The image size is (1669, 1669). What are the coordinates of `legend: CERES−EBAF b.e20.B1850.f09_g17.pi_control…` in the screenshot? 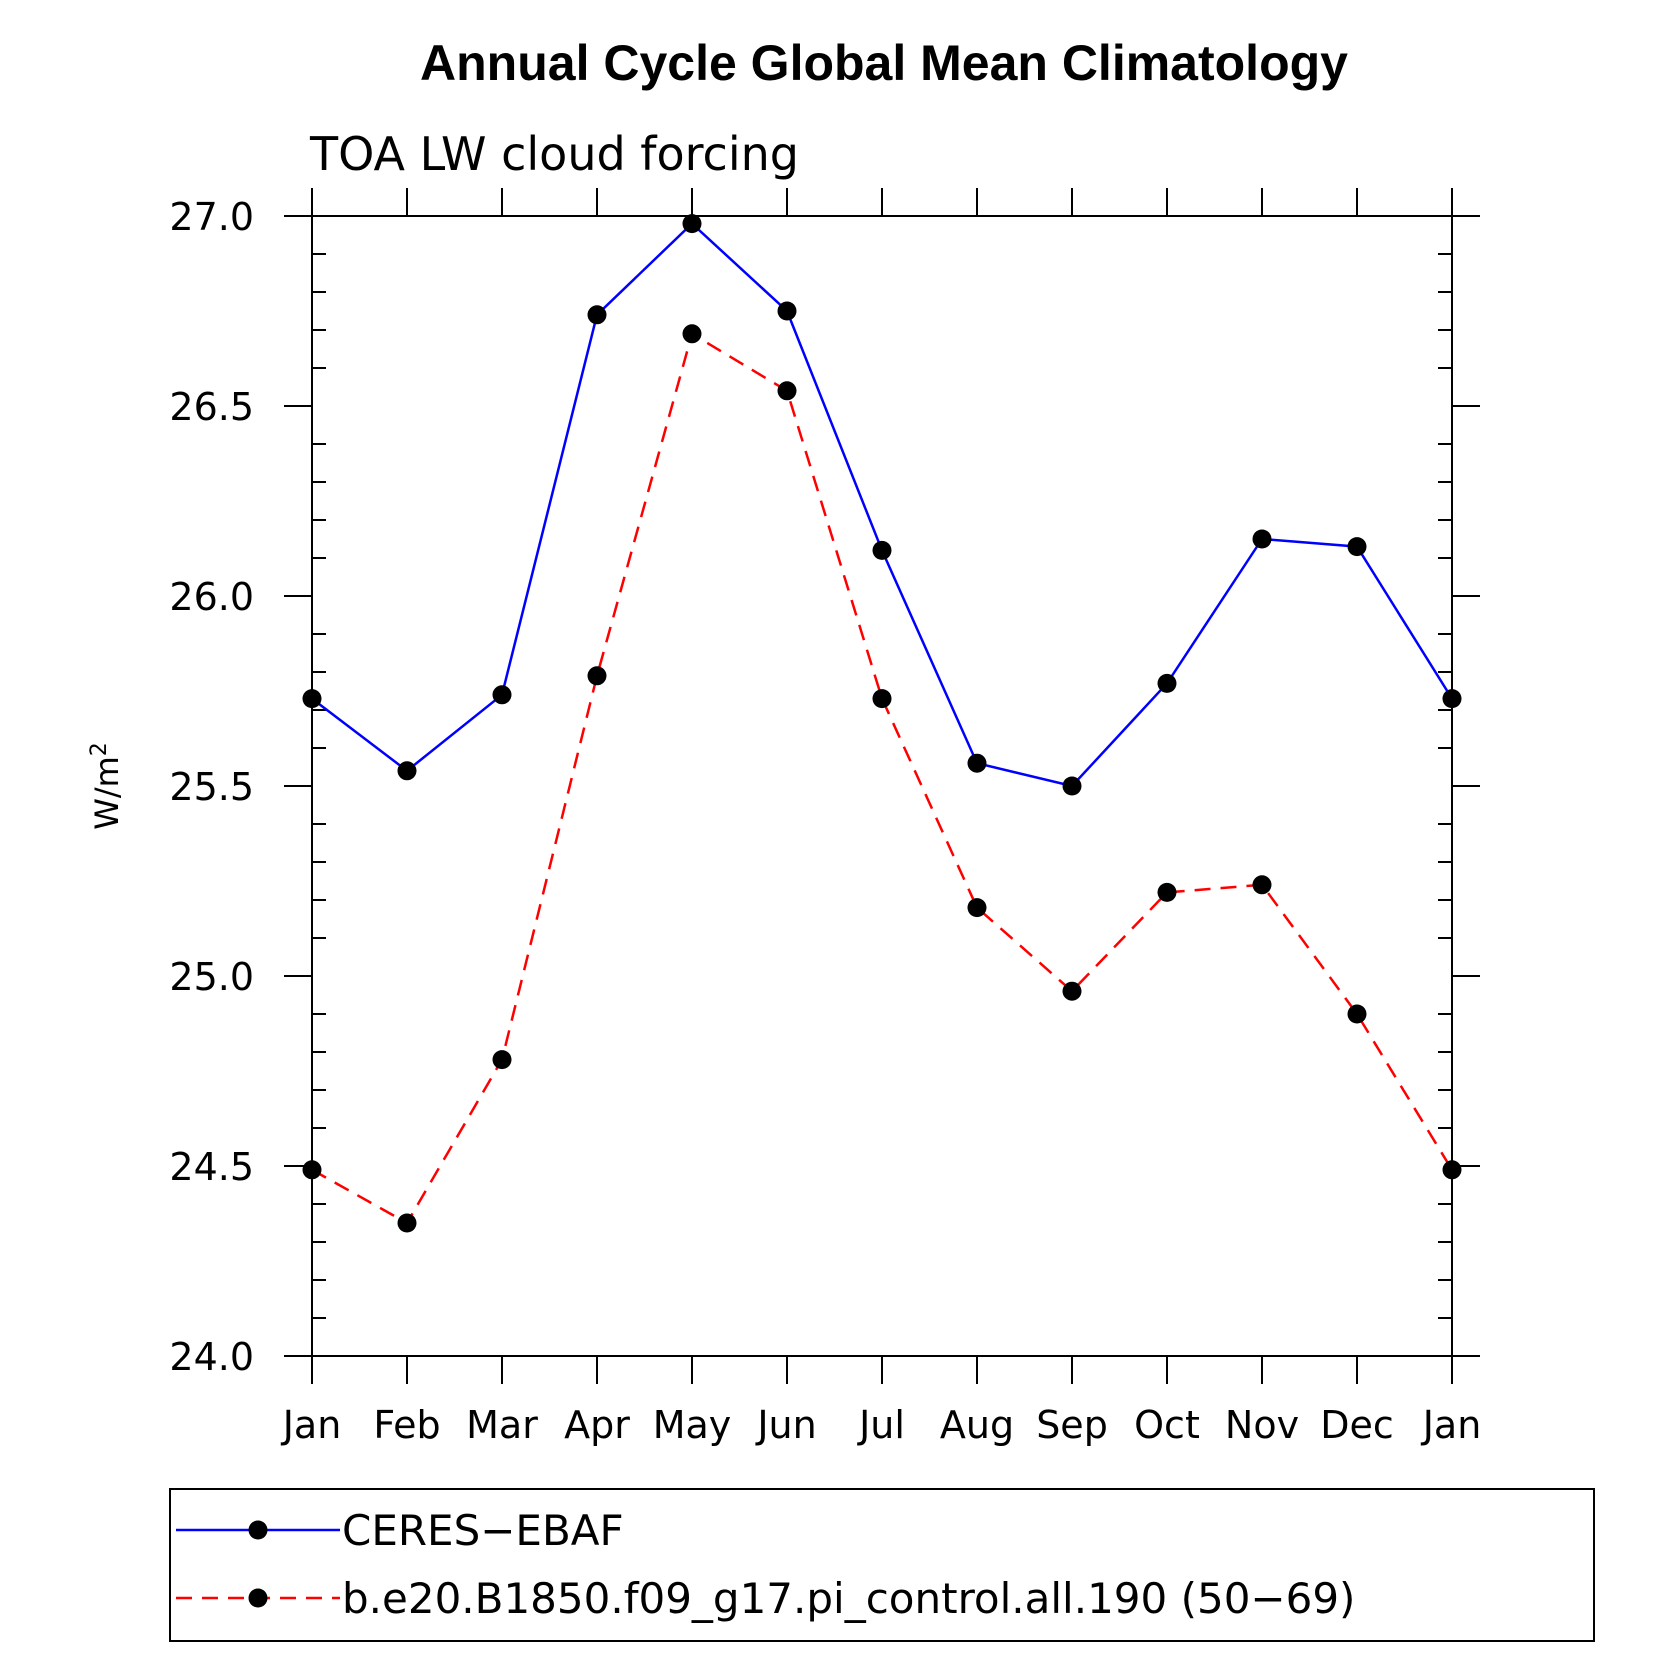 It's located at (882, 1565).